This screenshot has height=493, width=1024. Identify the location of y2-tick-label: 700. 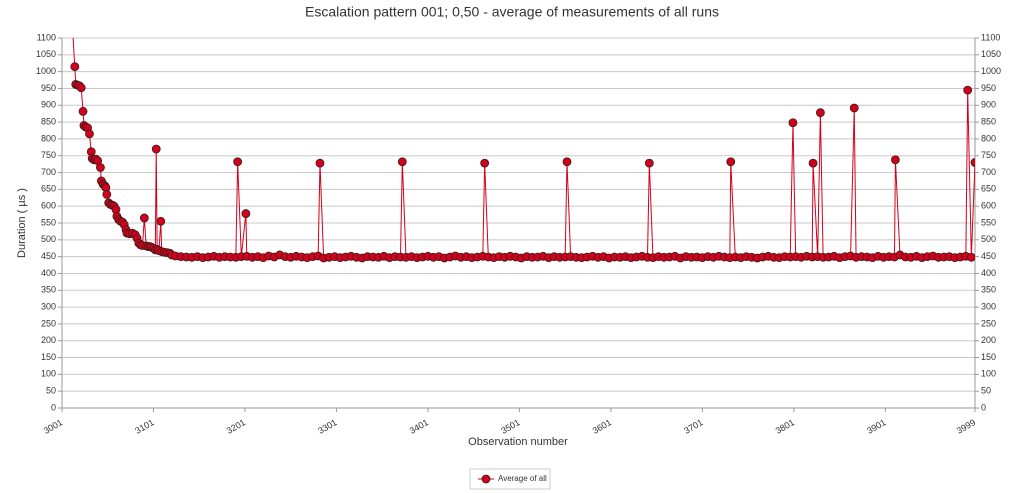
(988, 172).